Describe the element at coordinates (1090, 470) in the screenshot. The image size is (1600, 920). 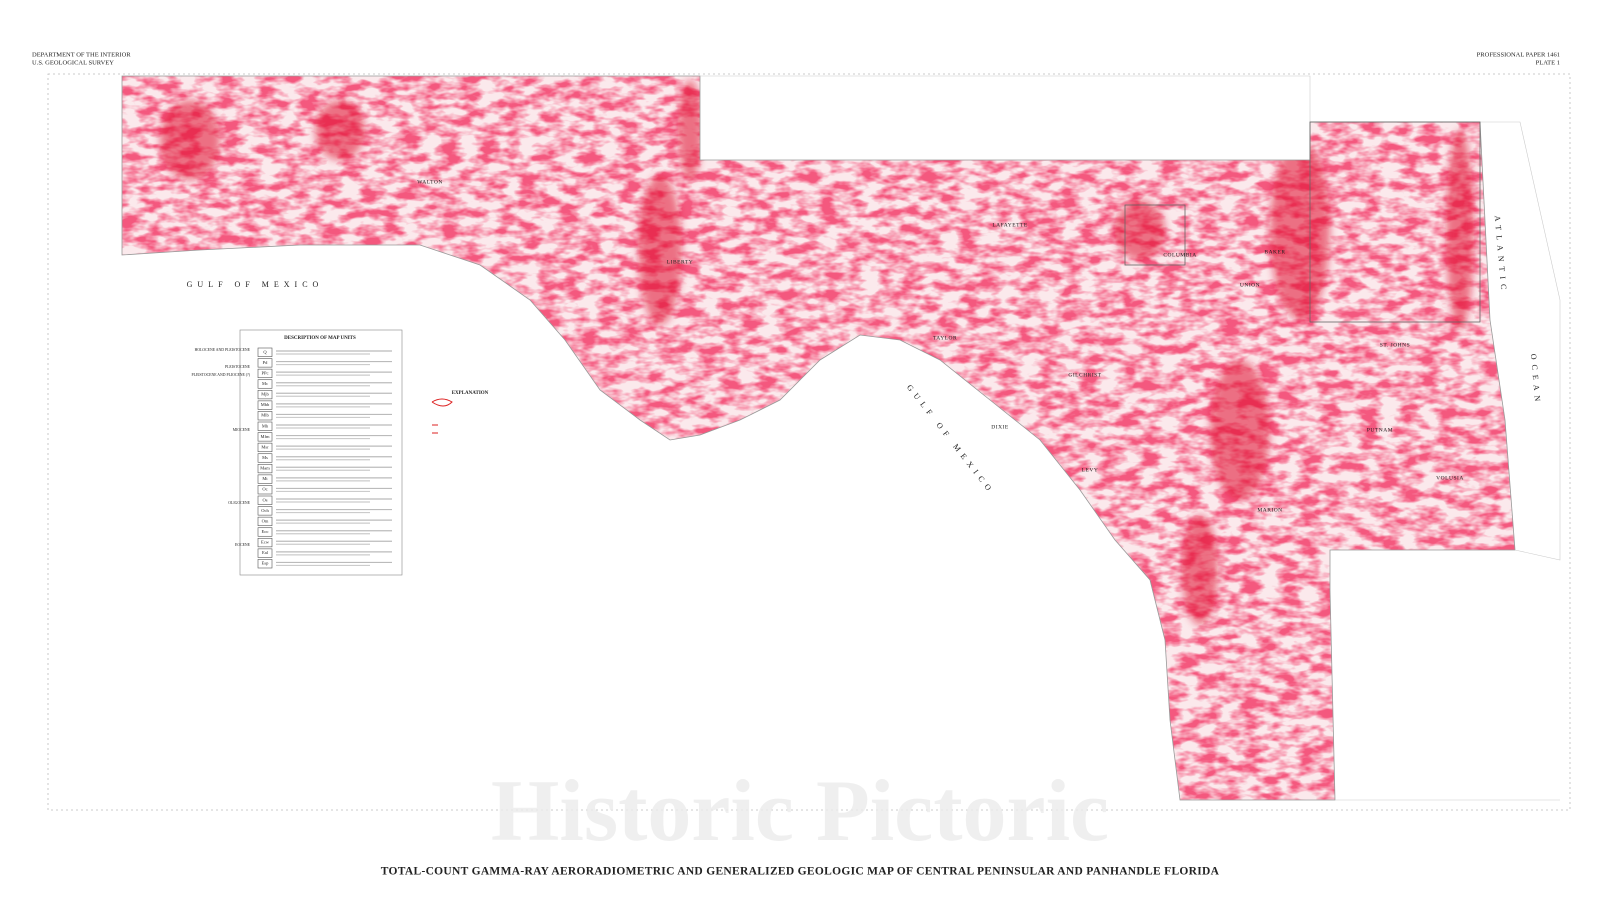
I see `county-label: LEVY` at that location.